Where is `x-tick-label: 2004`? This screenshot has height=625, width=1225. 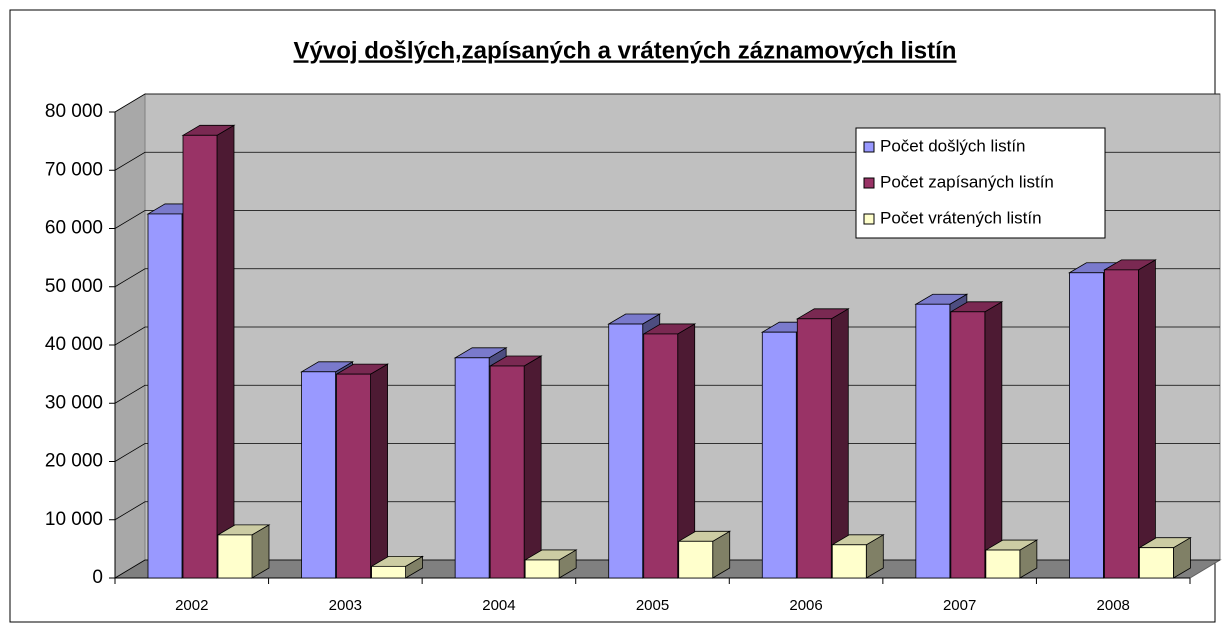
x-tick-label: 2004 is located at coordinates (498, 605).